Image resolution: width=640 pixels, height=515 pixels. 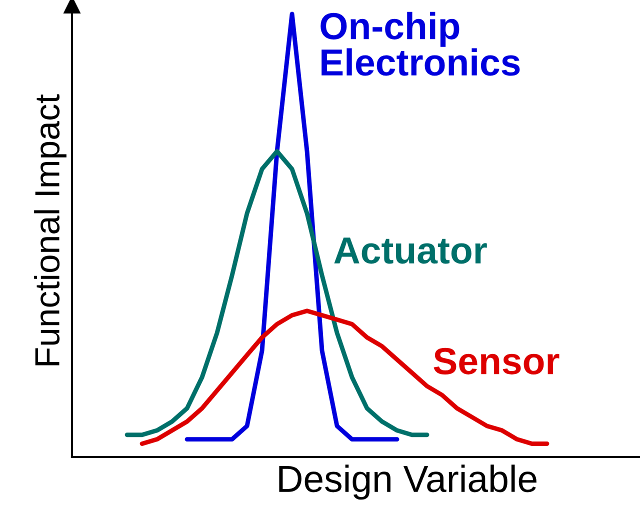 What do you see at coordinates (50, 230) in the screenshot?
I see `y-axis-title: Functional Impact` at bounding box center [50, 230].